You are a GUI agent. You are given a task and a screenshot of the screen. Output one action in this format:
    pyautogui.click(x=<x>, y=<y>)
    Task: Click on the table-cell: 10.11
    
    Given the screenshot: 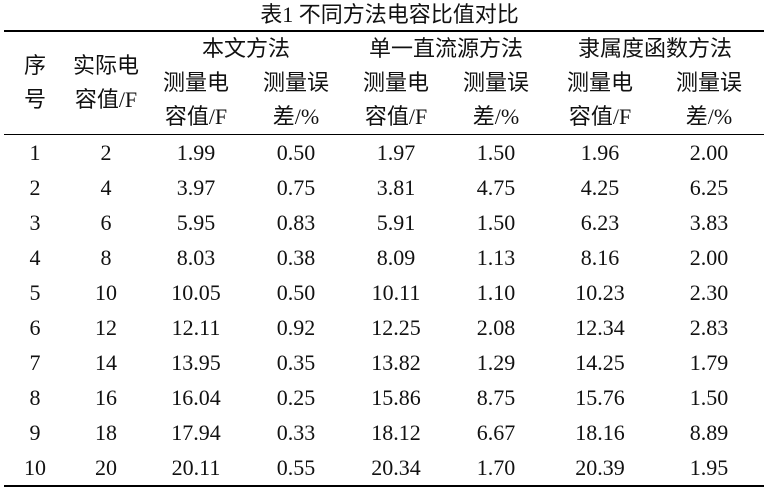 What is the action you would take?
    pyautogui.click(x=396, y=292)
    